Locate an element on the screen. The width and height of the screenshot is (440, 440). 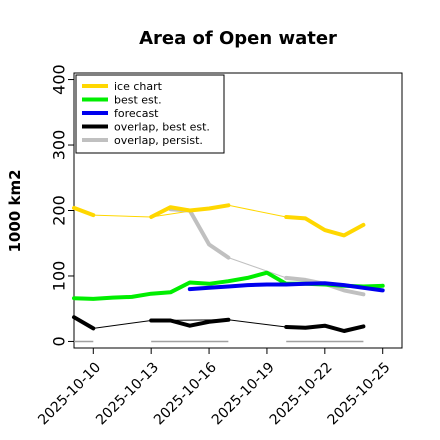
y-tick-label: 0 is located at coordinates (59, 341).